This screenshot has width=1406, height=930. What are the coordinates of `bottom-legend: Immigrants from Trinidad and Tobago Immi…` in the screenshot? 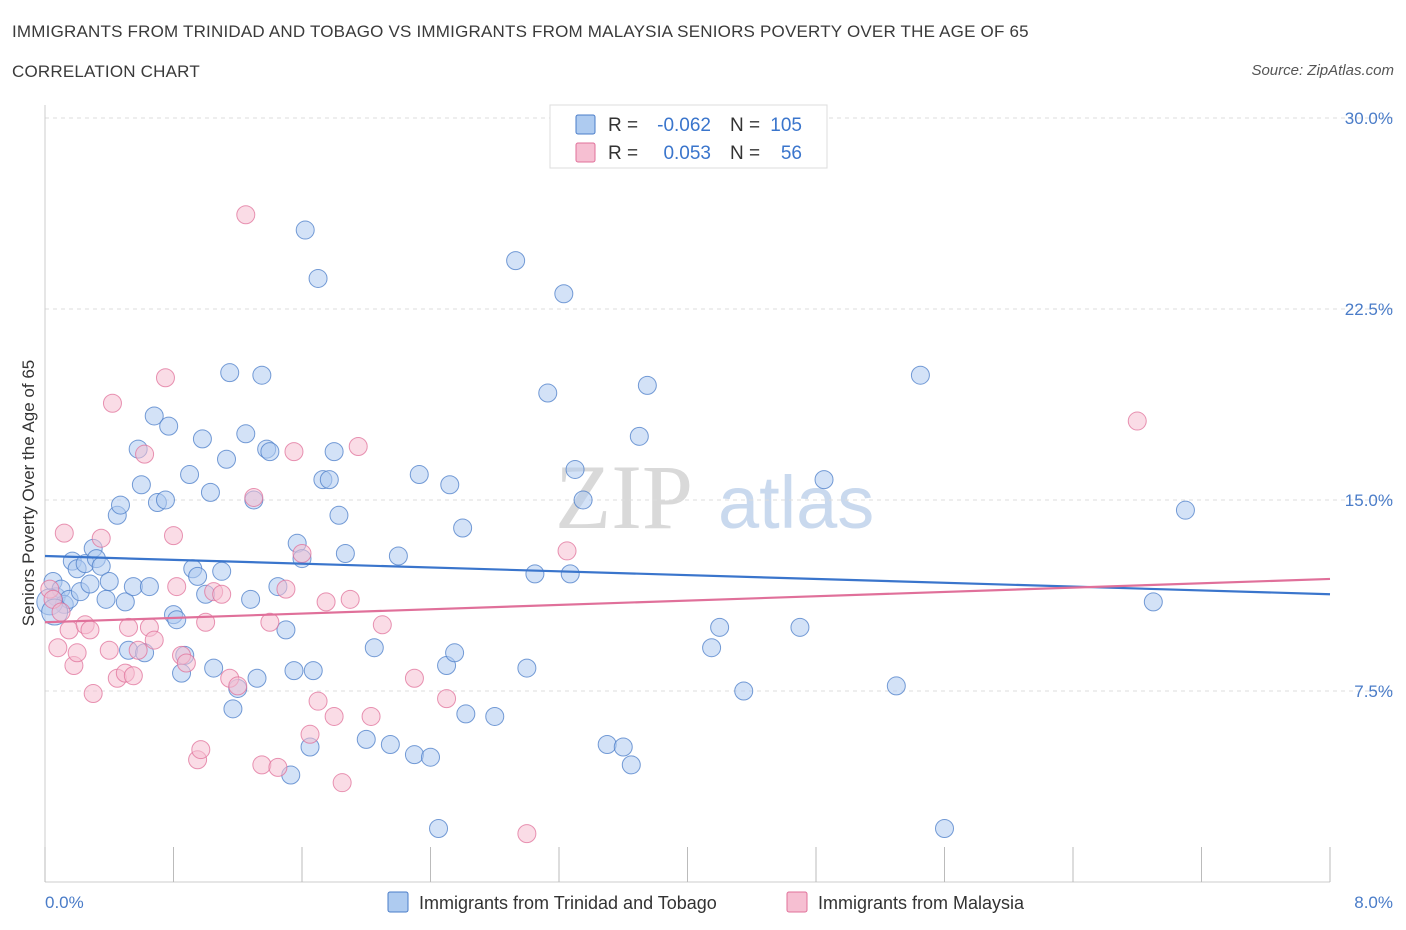 It's located at (706, 902).